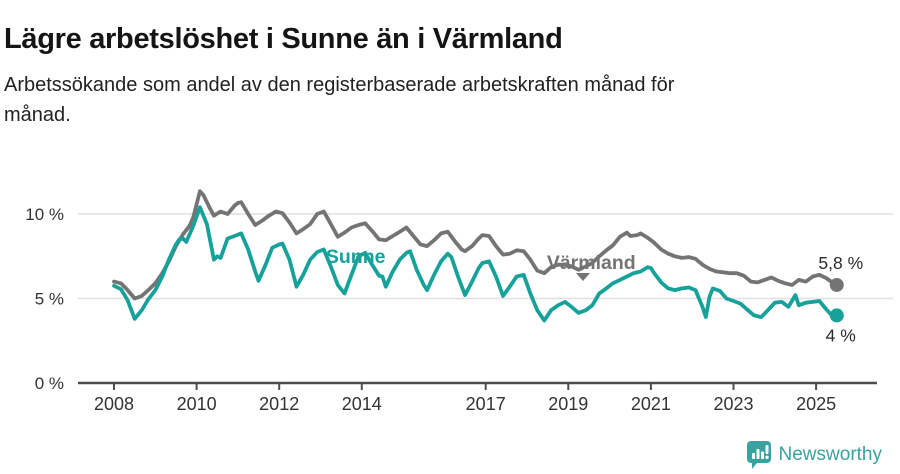 This screenshot has height=474, width=900. Describe the element at coordinates (44, 214) in the screenshot. I see `y-tick-label-10: 10 %` at that location.